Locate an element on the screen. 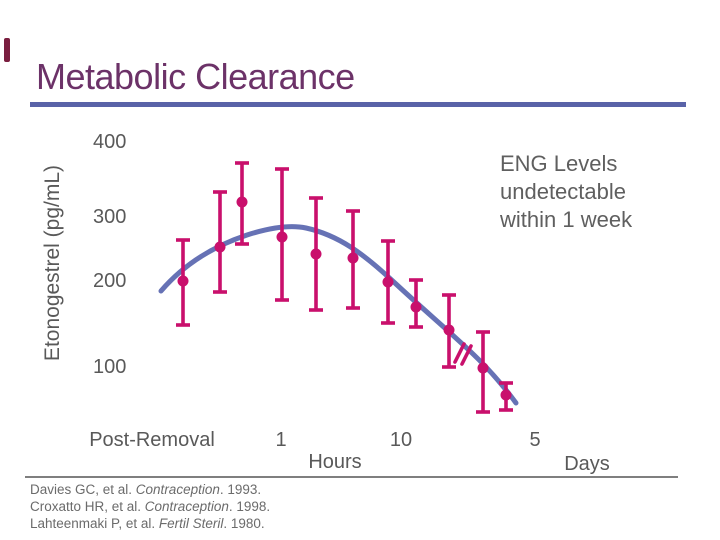 This screenshot has height=540, width=720. y-tick-100: 100 is located at coordinates (110, 367).